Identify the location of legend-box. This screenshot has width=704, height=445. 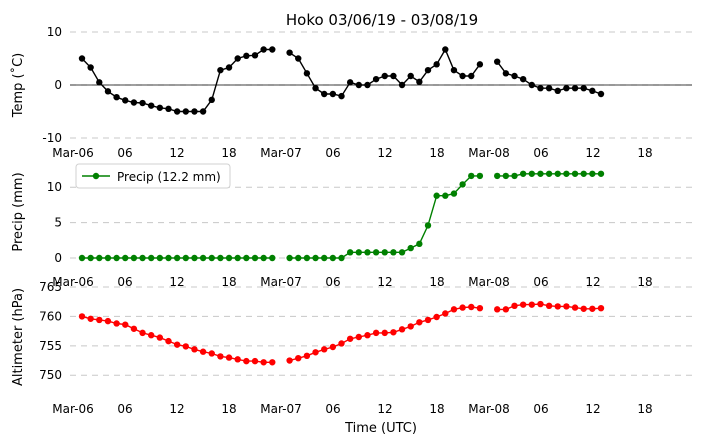
(153, 176).